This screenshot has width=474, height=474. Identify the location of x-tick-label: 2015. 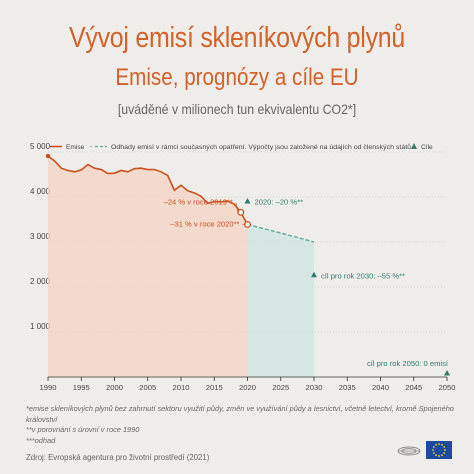
(214, 387).